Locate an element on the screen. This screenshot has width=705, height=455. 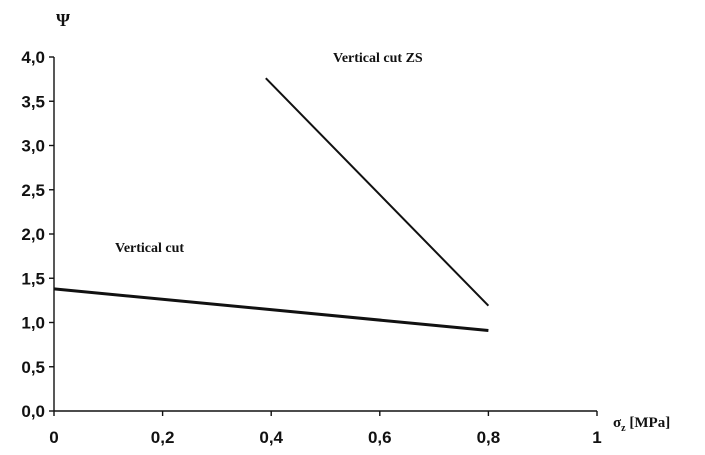
x-tick-label: 1 is located at coordinates (596, 437).